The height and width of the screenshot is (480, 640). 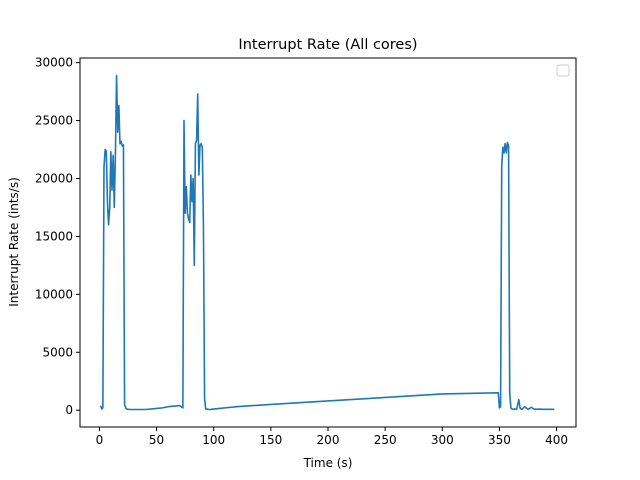 I want to click on x-tick-label: 0, so click(x=100, y=440).